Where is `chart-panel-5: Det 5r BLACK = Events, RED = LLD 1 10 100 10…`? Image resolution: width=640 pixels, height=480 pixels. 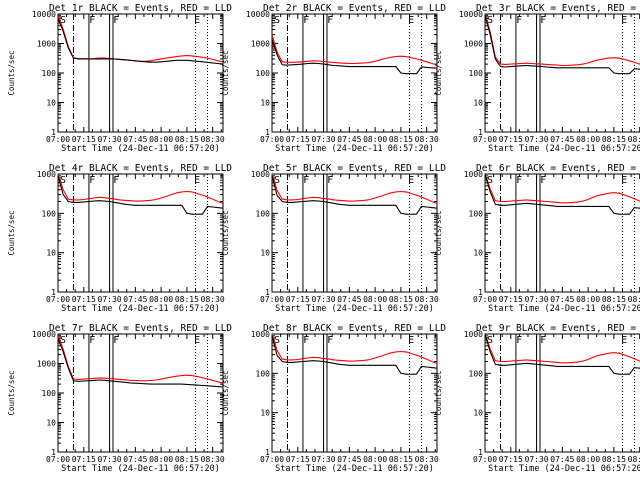 chart-panel-5: Det 5r BLACK = Events, RED = LLD 1 10 100 10… is located at coordinates (333, 238).